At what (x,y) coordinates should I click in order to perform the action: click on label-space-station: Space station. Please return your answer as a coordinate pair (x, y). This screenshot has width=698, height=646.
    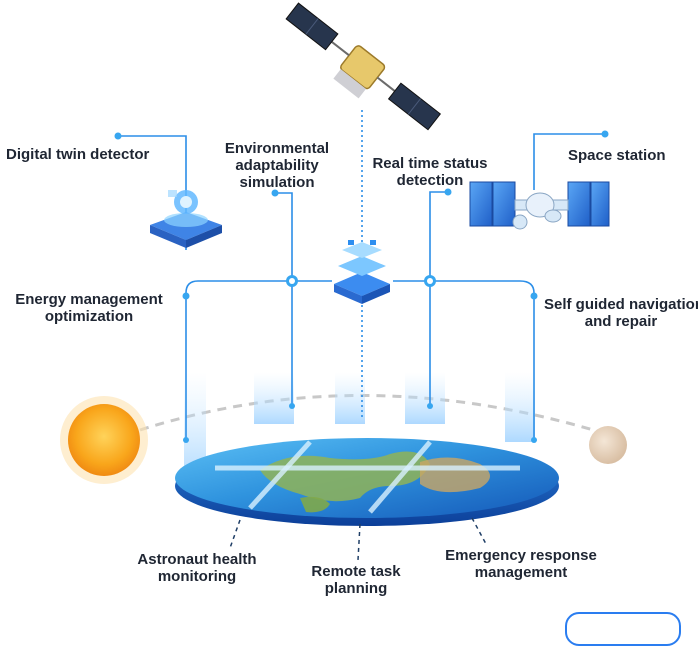
    Looking at the image, I should click on (617, 155).